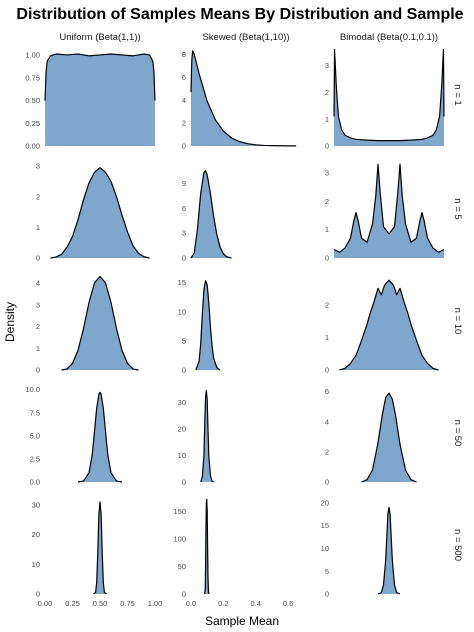 This screenshot has height=632, width=474. I want to click on row-strips: n = 1 n = 5 n = 10 n = 50 n = 500, so click(457, 322).